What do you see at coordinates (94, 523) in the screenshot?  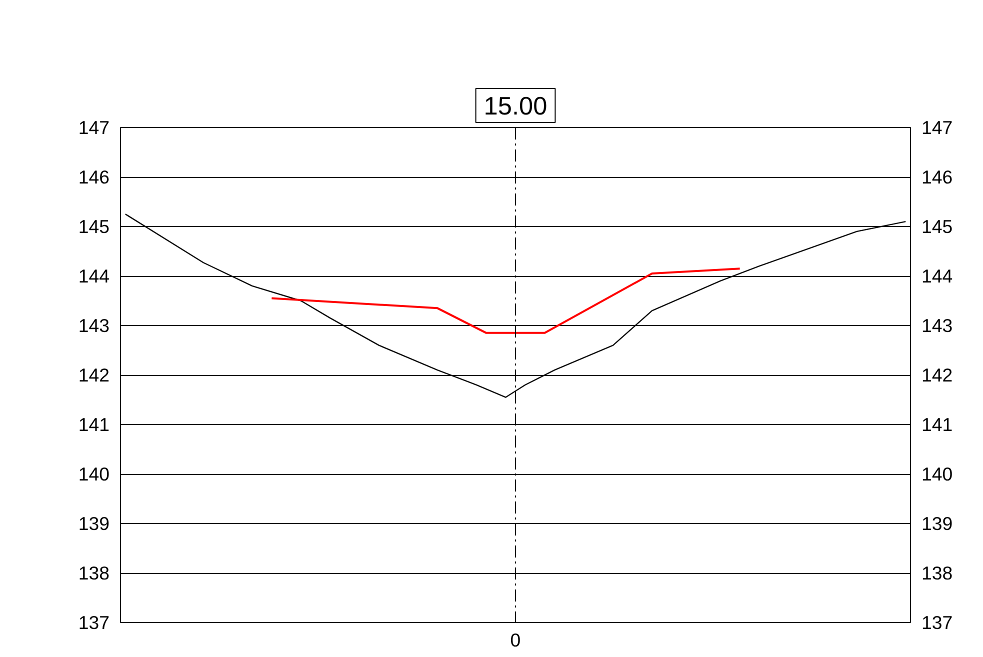 I see `y-tick-label: 139` at bounding box center [94, 523].